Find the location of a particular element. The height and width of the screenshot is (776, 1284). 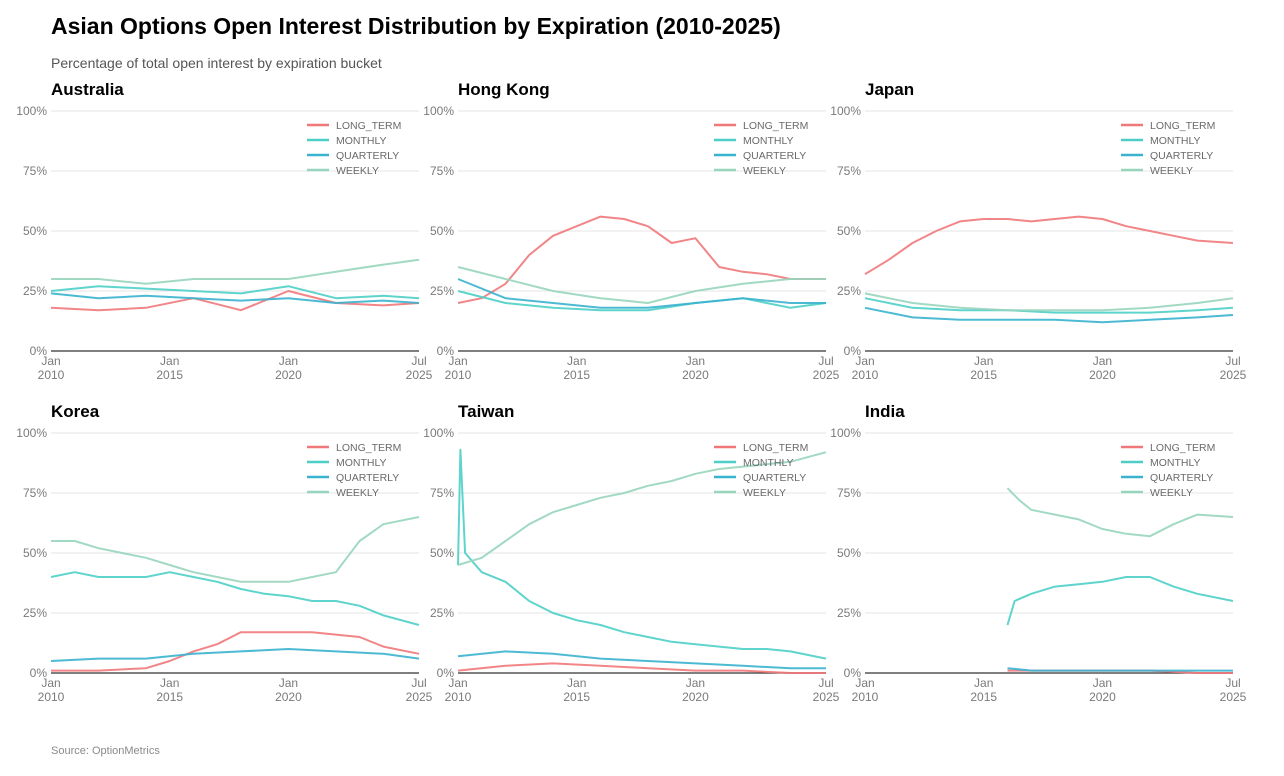

panel-title: Australia is located at coordinates (87, 89).